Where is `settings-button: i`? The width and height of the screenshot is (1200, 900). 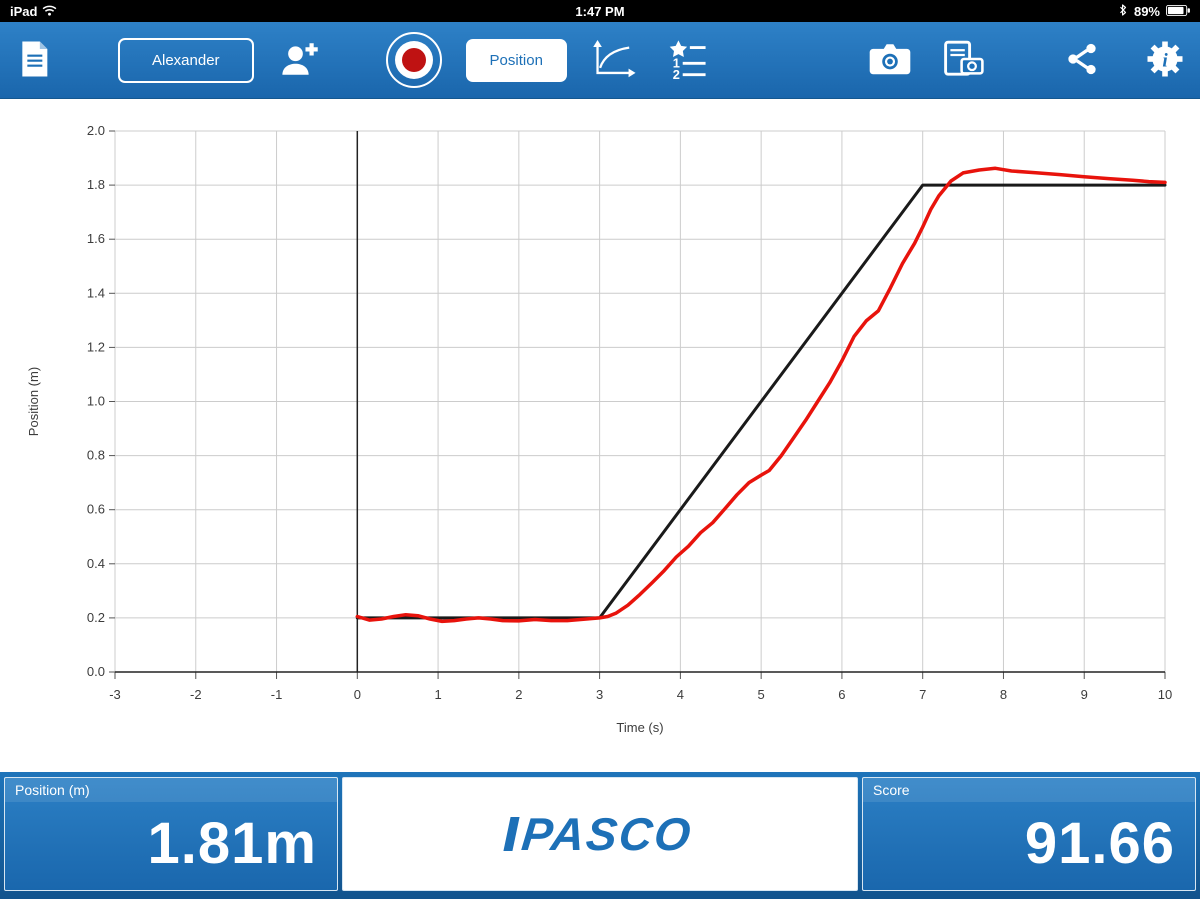 settings-button: i is located at coordinates (1165, 60).